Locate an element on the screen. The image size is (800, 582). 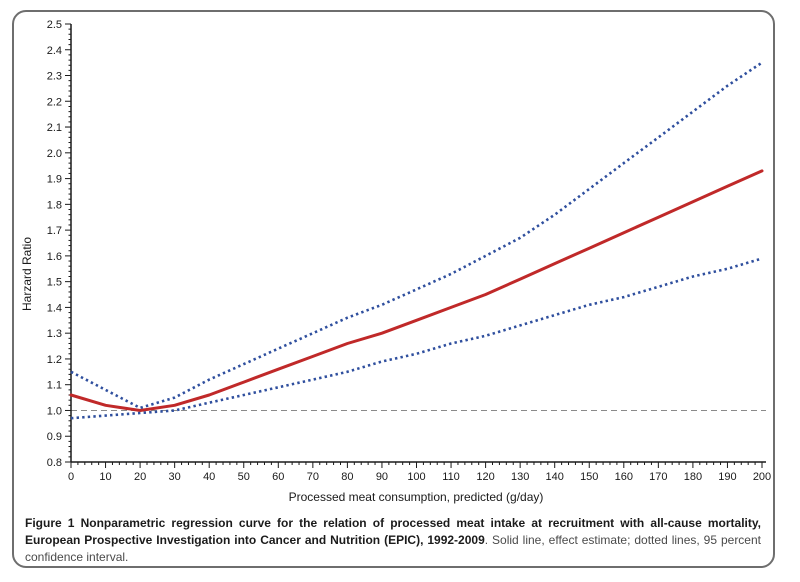
x-tick-label: 170 is located at coordinates (658, 477).